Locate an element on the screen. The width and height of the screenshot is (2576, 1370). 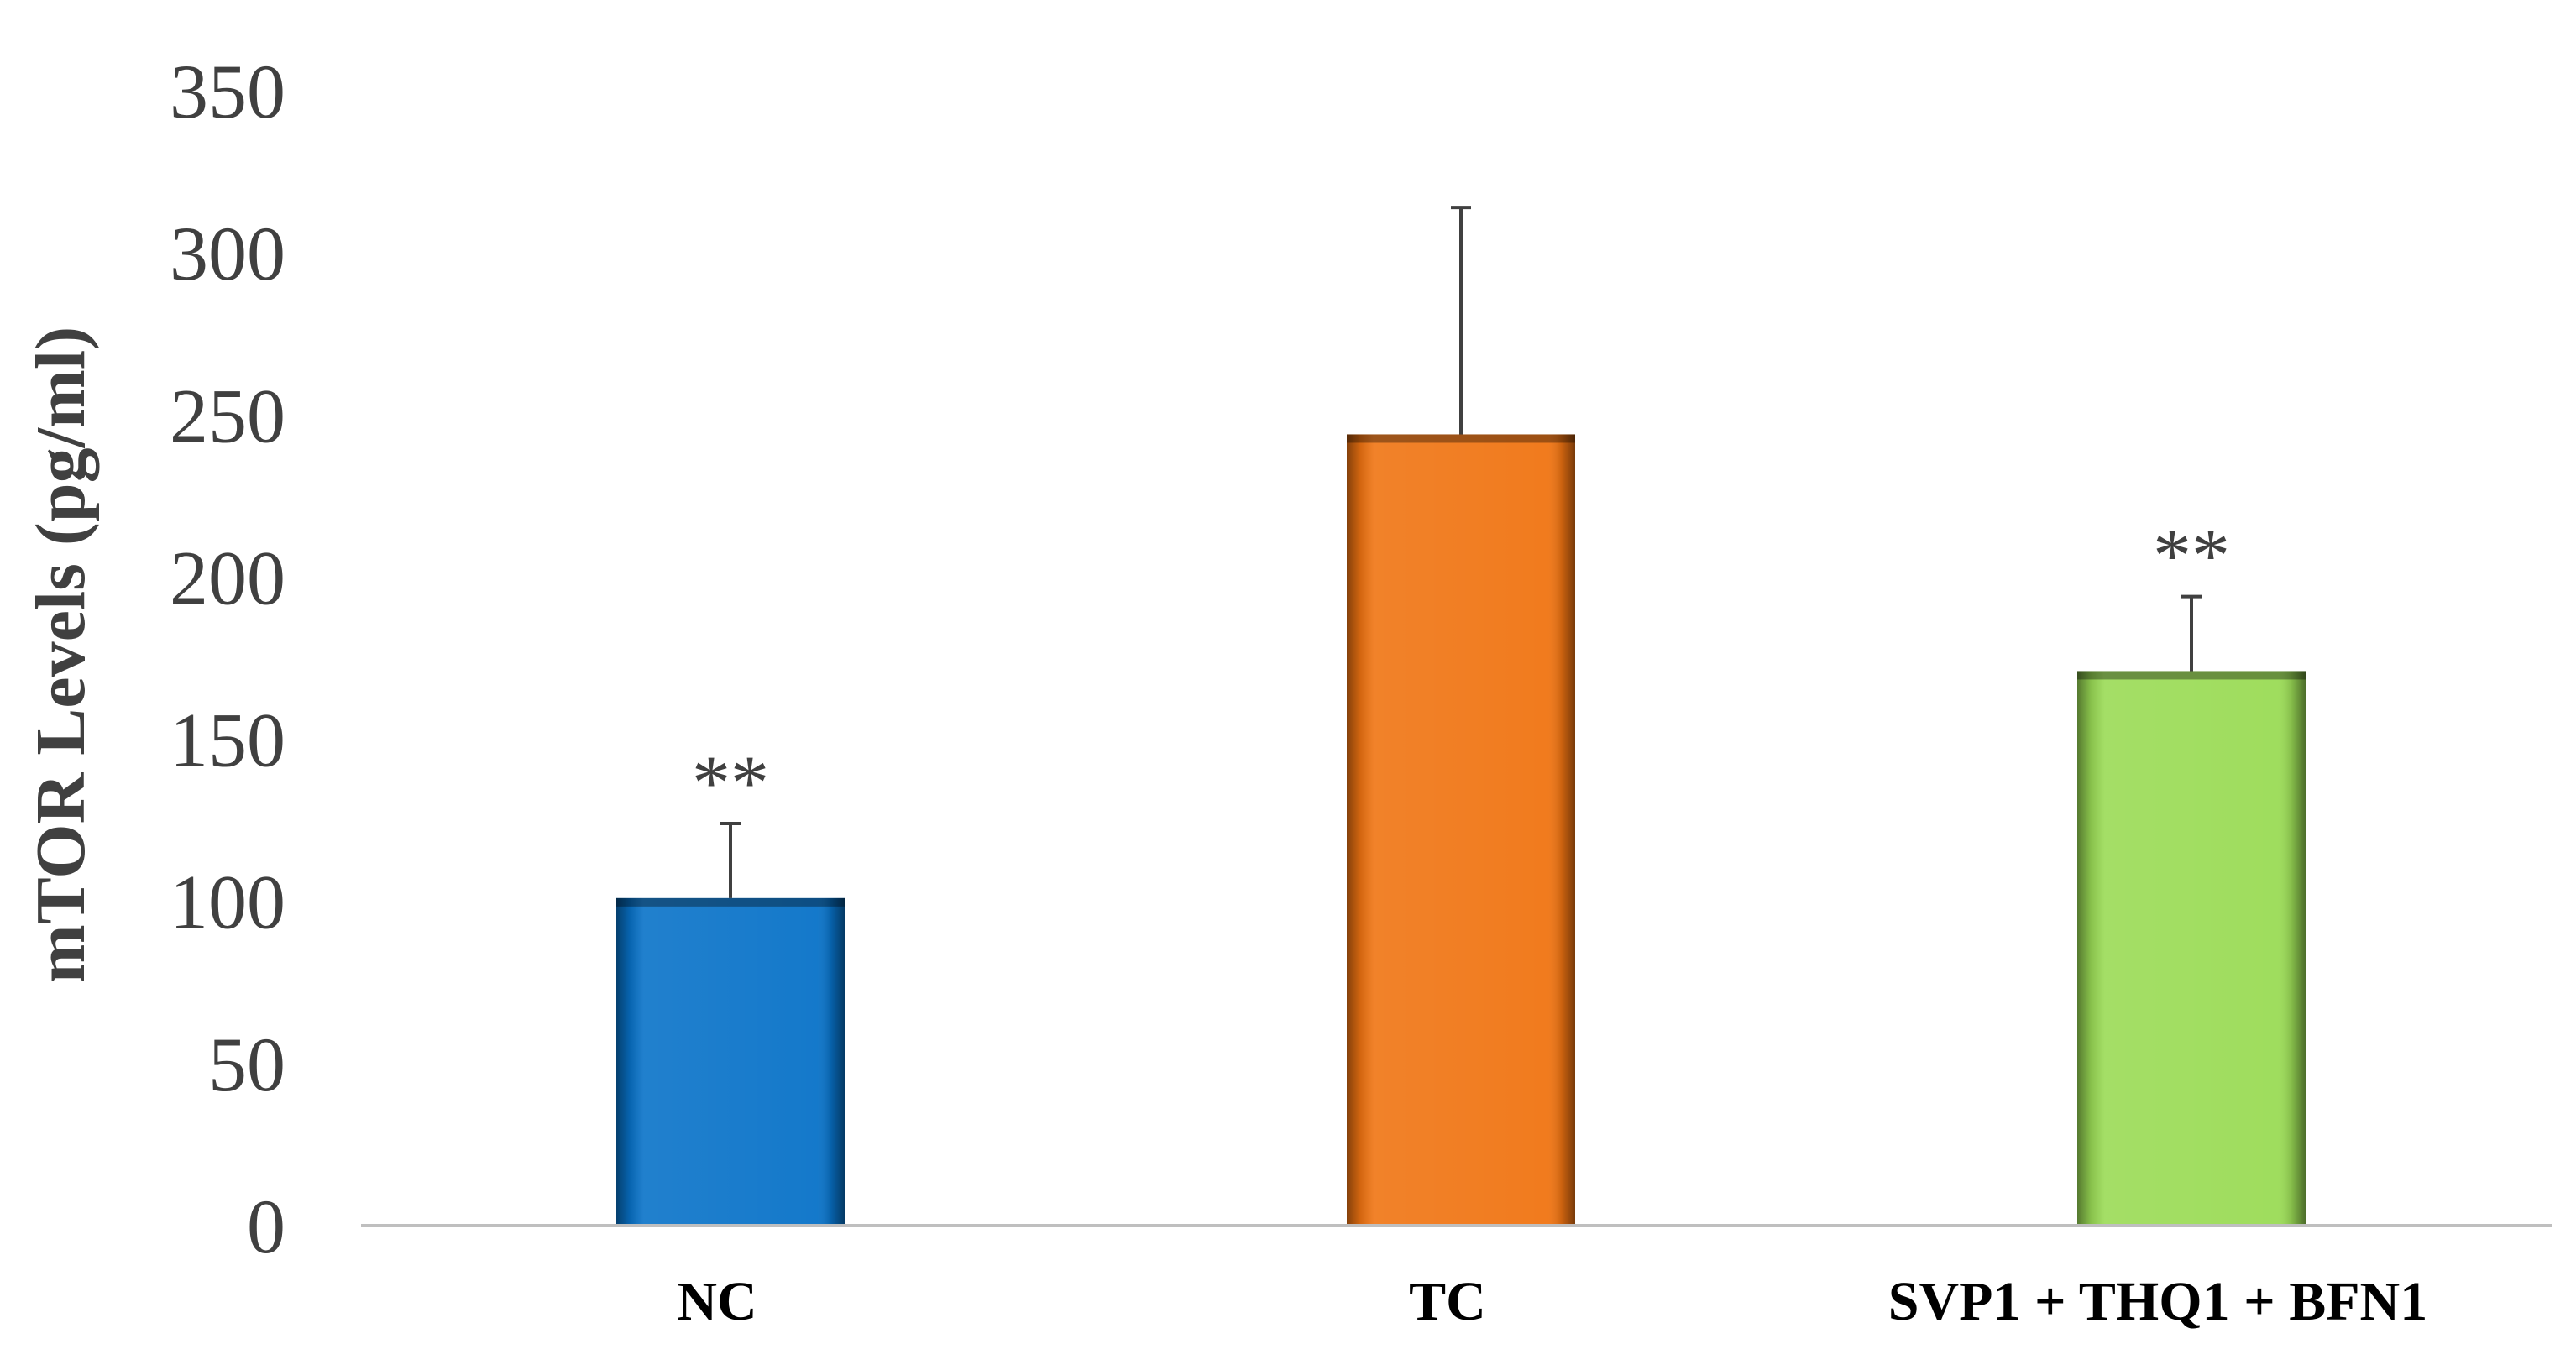
x-tick-label: NC is located at coordinates (717, 1301).